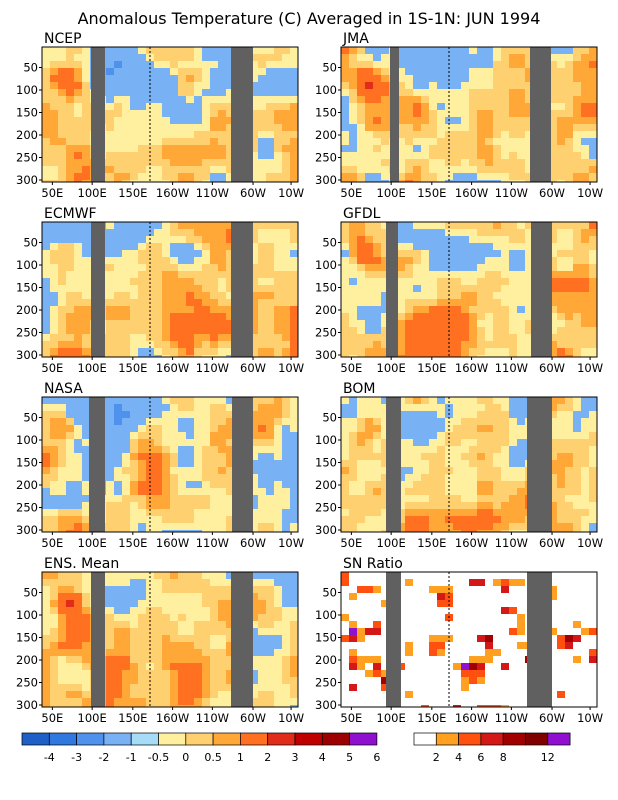  I want to click on x-tick-label: 160W, so click(172, 368).